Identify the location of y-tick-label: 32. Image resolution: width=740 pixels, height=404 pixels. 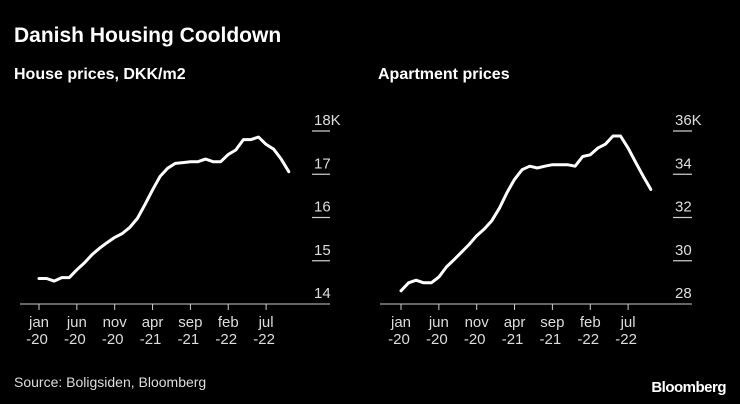
(683, 207).